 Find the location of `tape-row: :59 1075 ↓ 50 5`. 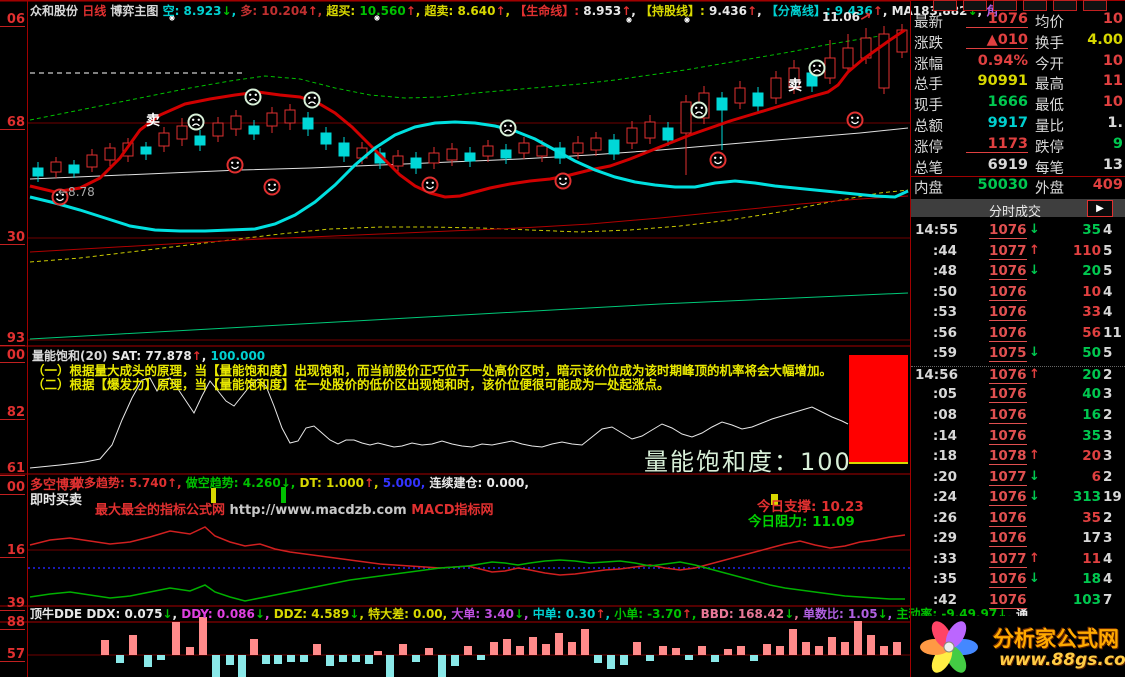

tape-row: :59 1075 ↓ 50 5 is located at coordinates (1018, 355).